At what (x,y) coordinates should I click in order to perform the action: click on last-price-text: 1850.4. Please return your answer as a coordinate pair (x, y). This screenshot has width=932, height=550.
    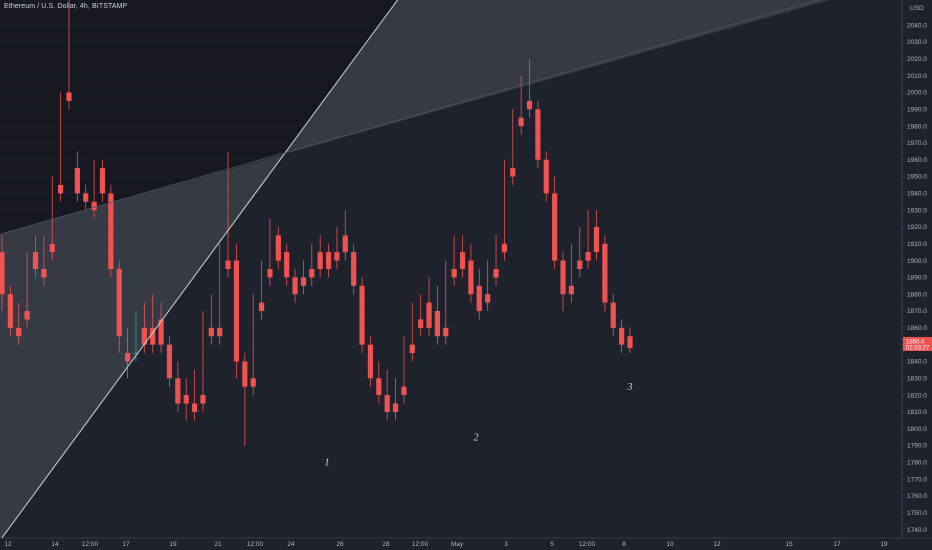
    Looking at the image, I should click on (915, 342).